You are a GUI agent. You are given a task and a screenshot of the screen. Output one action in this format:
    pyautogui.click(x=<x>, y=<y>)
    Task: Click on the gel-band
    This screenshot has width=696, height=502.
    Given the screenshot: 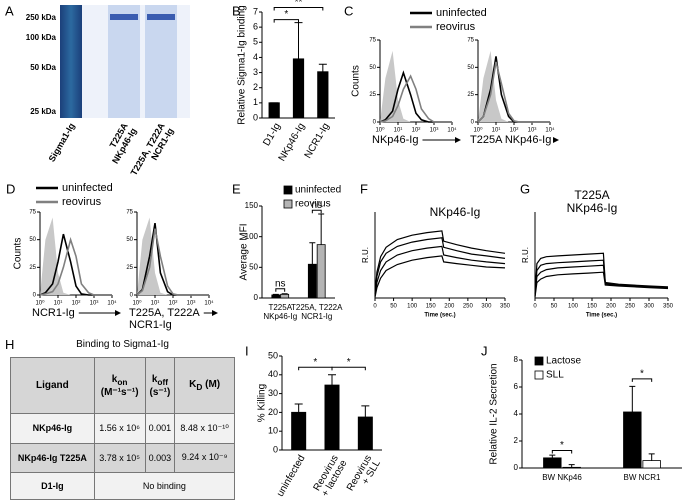 What is the action you would take?
    pyautogui.click(x=161, y=17)
    